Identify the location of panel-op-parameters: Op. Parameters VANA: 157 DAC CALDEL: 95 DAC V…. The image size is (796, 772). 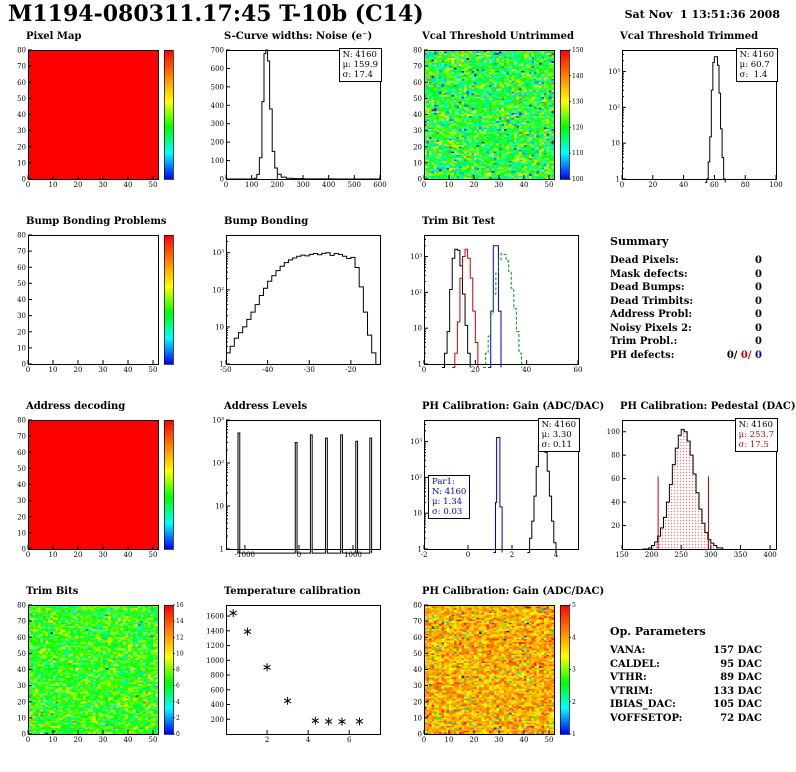
(695, 677).